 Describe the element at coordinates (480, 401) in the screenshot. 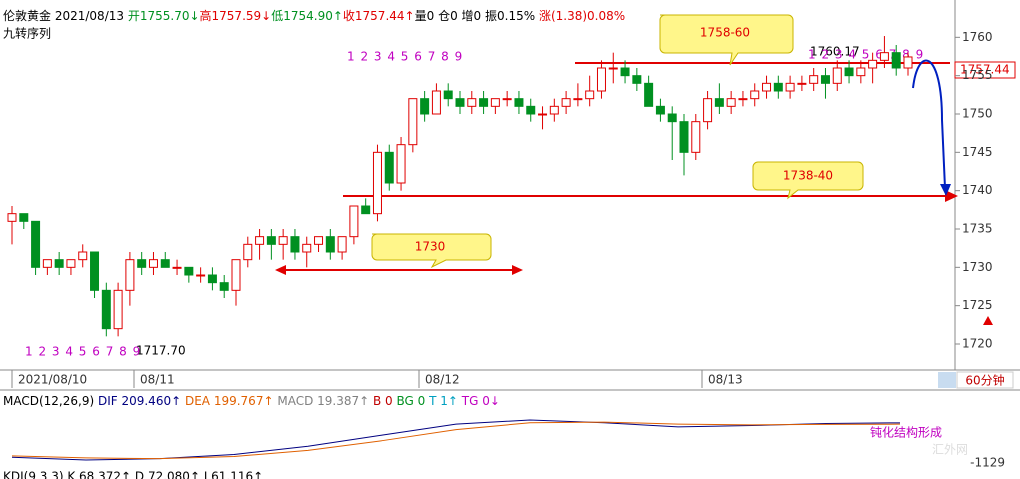

I see `tg: TG 0↓` at that location.